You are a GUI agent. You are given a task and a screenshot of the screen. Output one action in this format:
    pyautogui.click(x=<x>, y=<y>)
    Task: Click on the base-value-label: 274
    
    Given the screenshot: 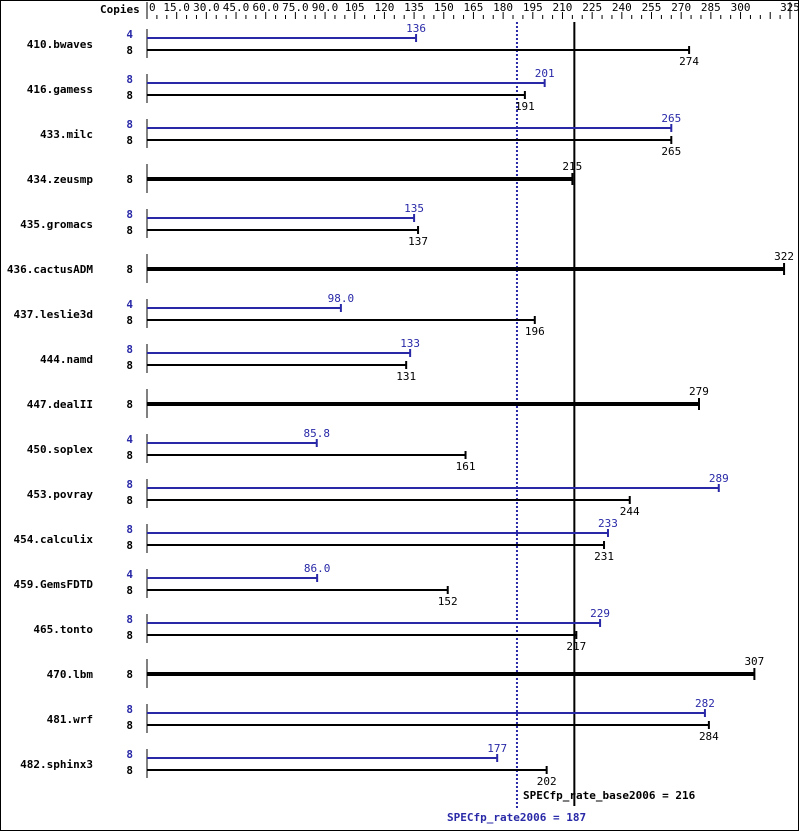 What is the action you would take?
    pyautogui.click(x=689, y=61)
    